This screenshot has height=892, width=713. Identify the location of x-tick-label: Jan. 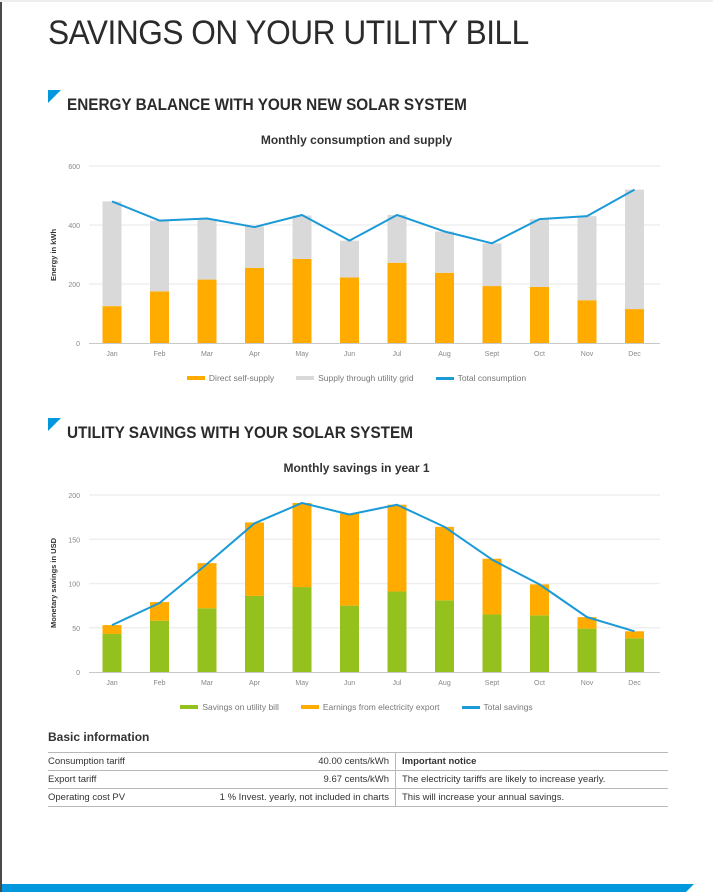
(111, 354).